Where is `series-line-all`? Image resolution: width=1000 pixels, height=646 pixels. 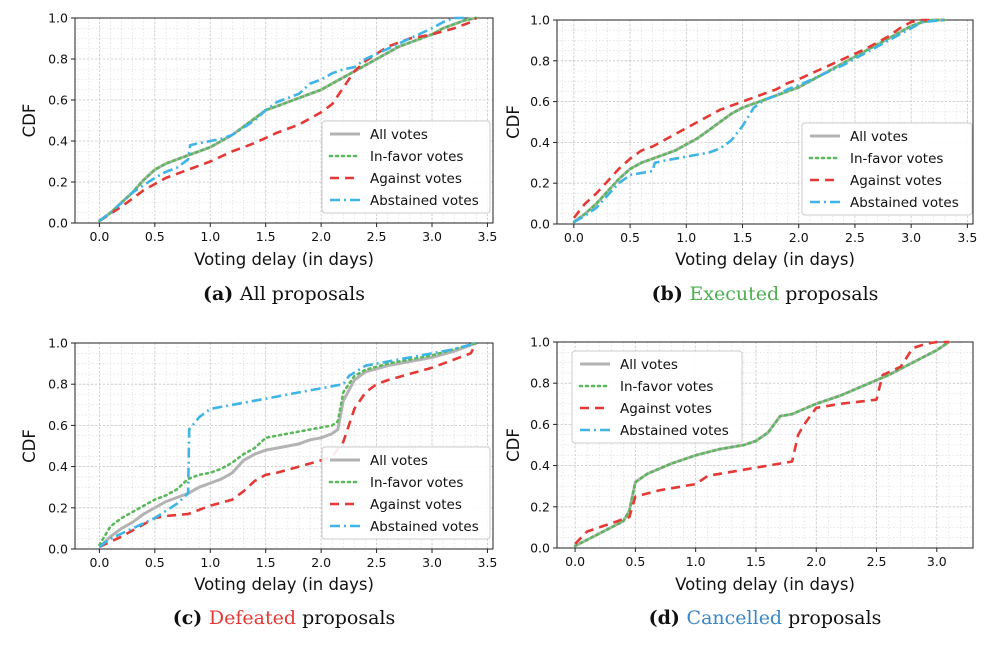
series-line-all is located at coordinates (287, 444).